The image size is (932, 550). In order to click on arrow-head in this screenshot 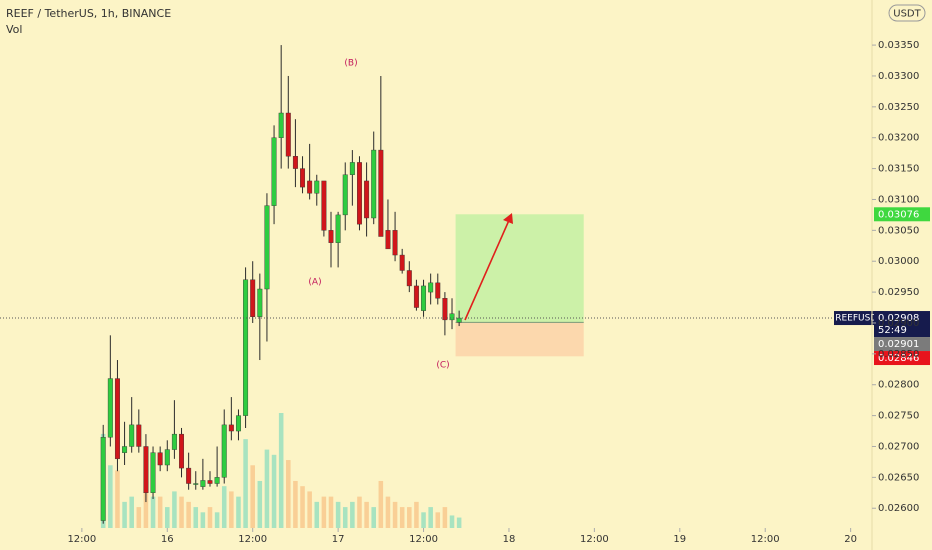, I will do `click(508, 218)`.